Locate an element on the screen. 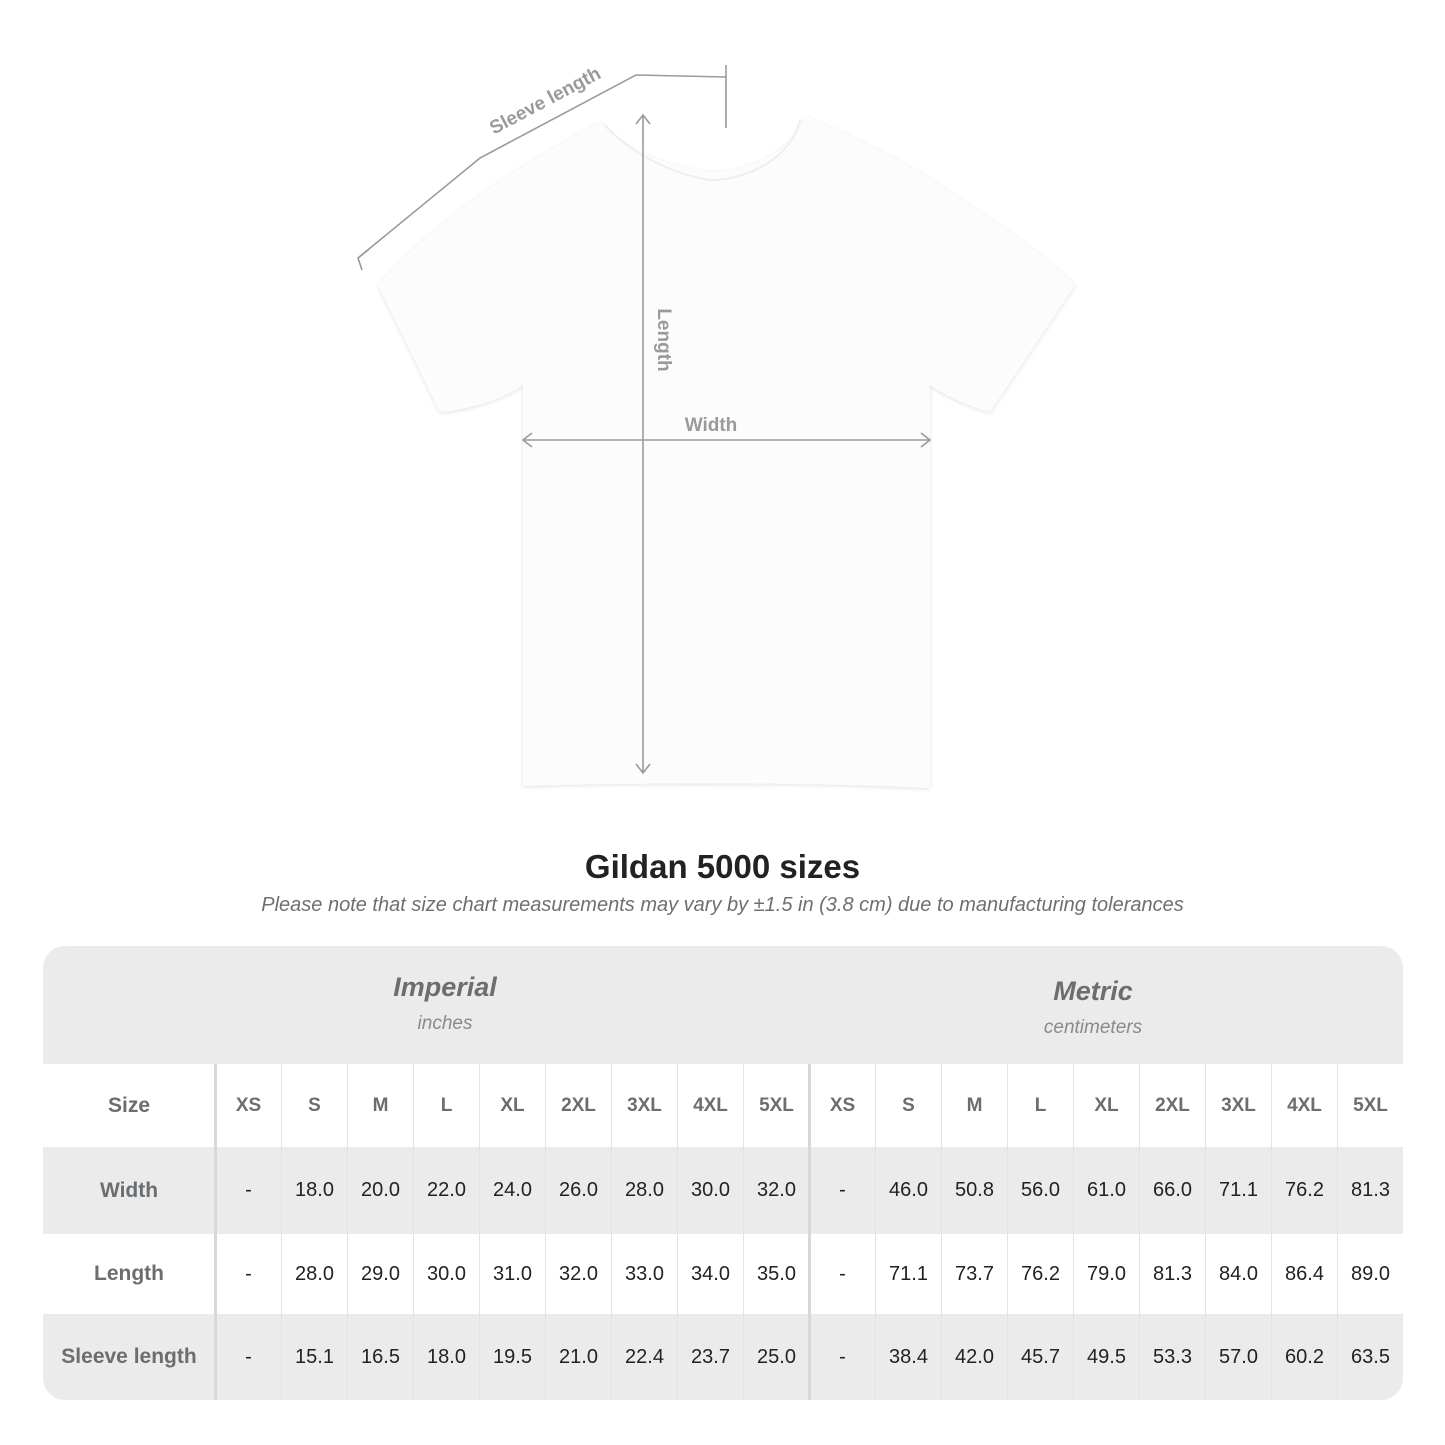  row-label: Sleeve length is located at coordinates (129, 1356).